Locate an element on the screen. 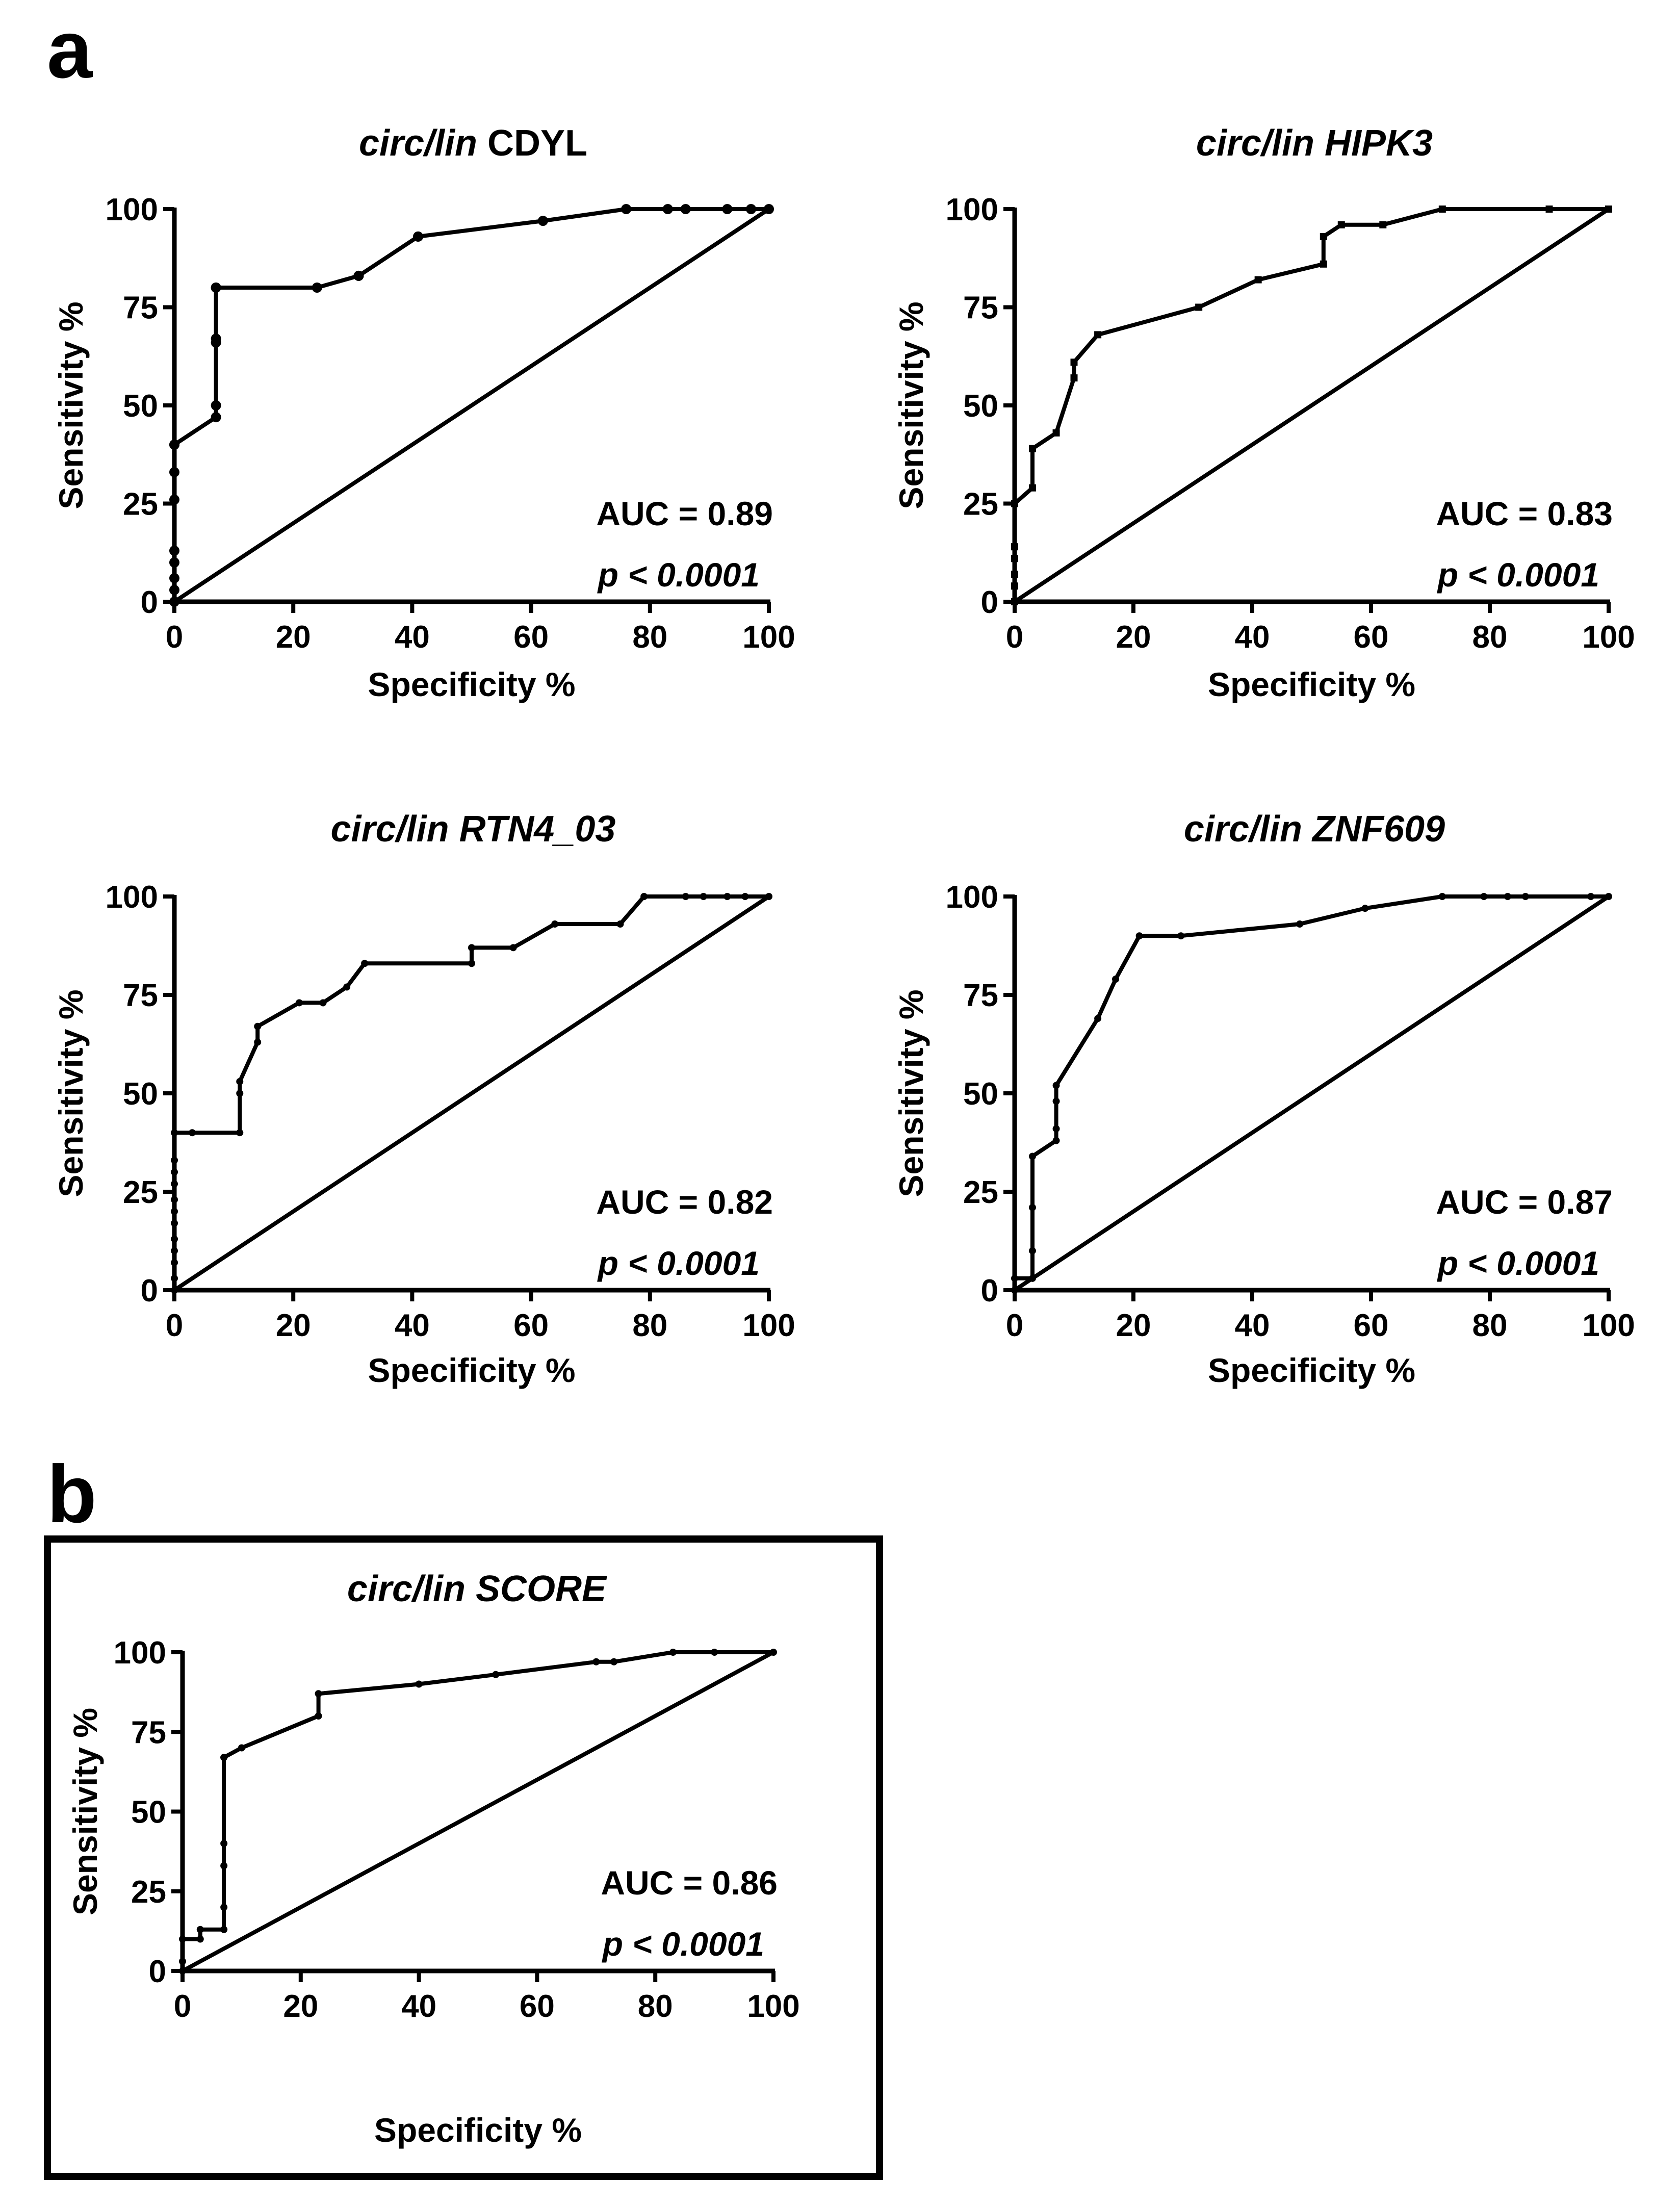 This screenshot has height=2204, width=1680. chart-title-italic: circ/lin SCORE is located at coordinates (477, 1589).